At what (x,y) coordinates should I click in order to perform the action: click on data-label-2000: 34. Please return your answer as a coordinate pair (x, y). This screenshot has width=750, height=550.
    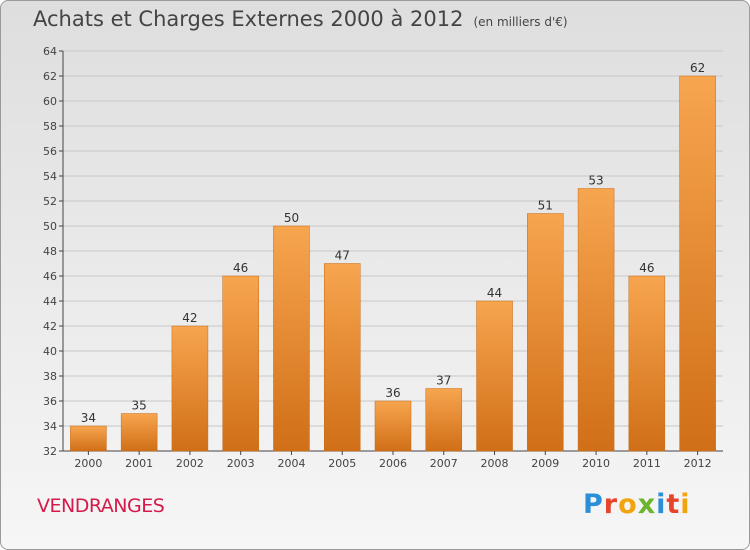
    Looking at the image, I should click on (88, 418).